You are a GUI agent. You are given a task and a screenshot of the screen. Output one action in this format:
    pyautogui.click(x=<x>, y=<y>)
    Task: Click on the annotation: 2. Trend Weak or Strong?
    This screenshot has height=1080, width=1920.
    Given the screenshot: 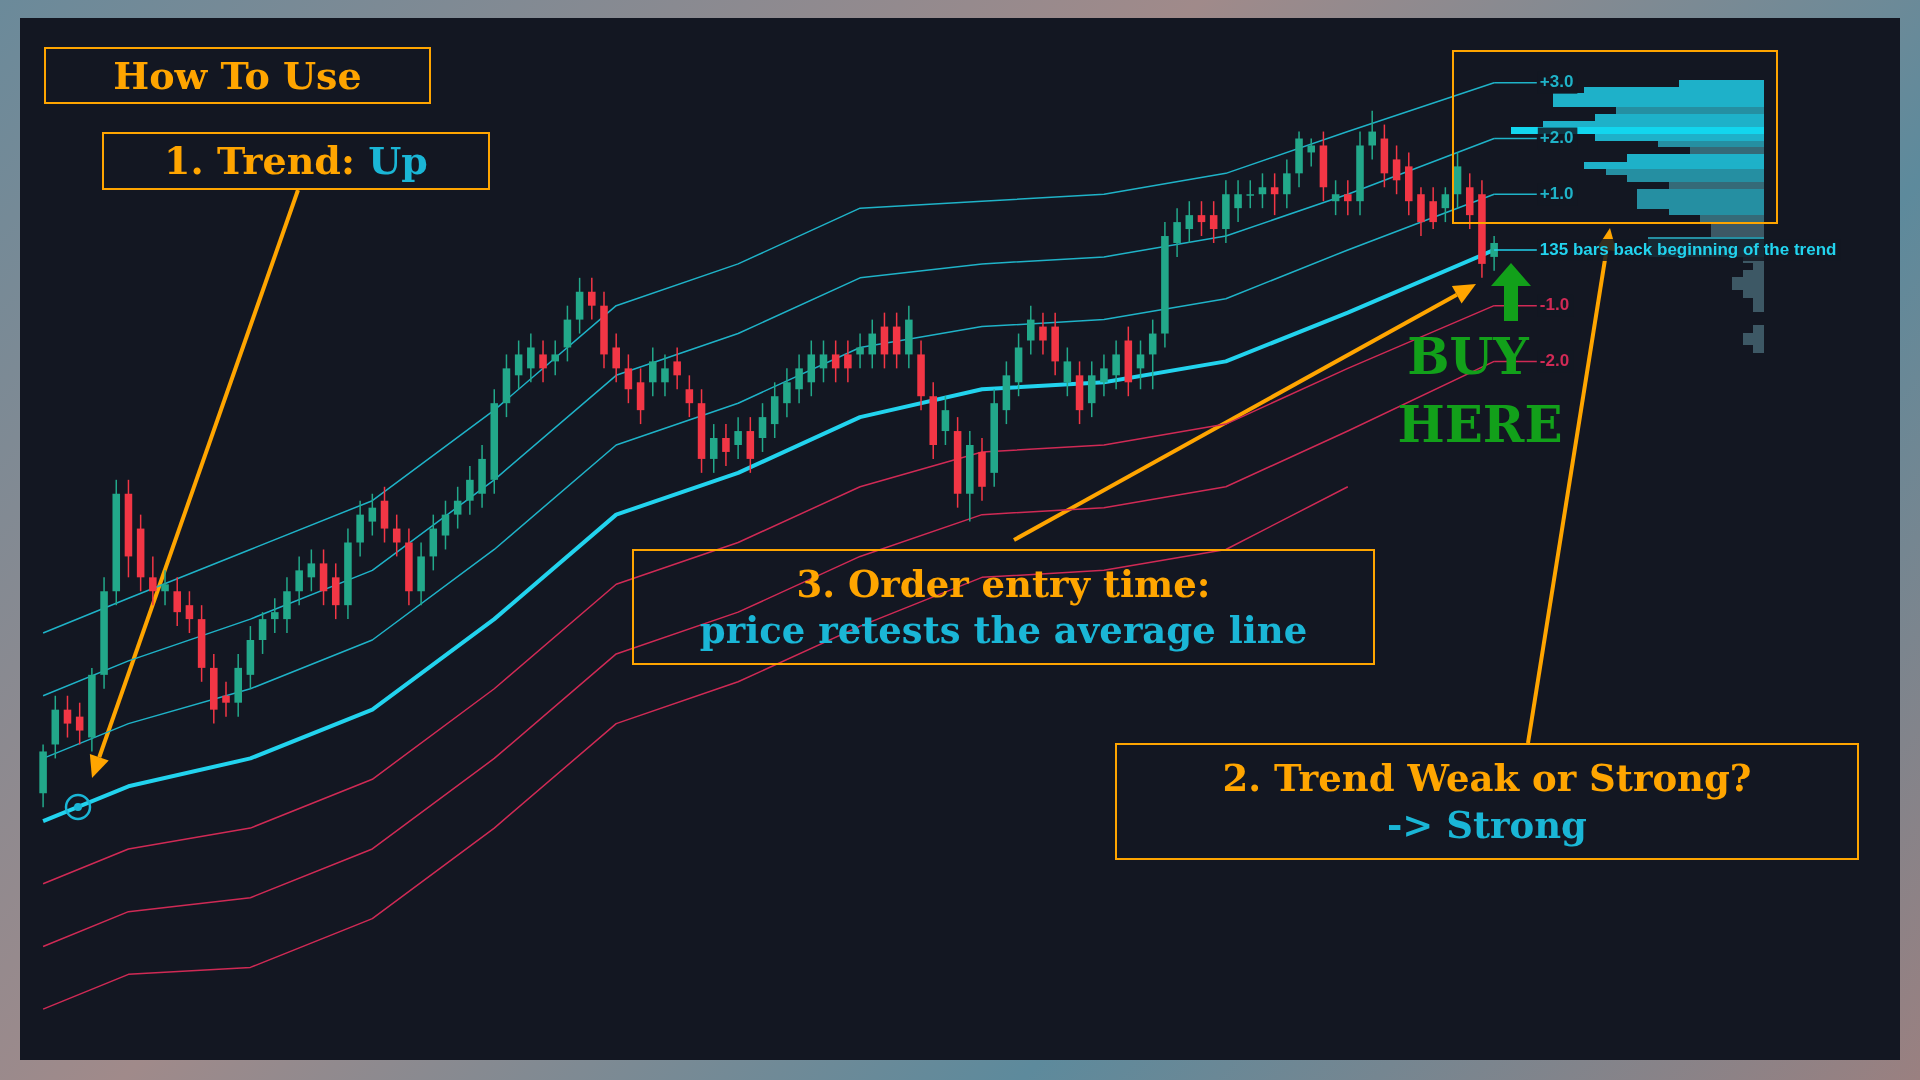 What is the action you would take?
    pyautogui.click(x=1487, y=778)
    